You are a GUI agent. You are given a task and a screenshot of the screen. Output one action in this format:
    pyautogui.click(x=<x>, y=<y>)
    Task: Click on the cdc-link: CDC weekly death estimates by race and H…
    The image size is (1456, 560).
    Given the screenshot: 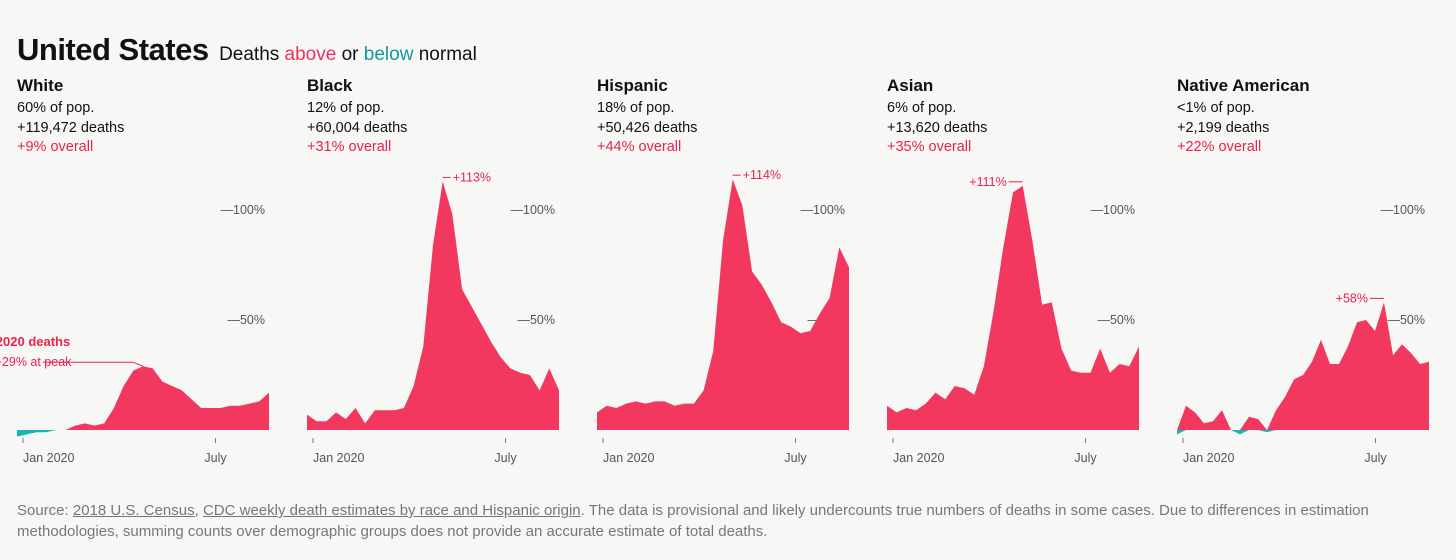 What is the action you would take?
    pyautogui.click(x=391, y=510)
    